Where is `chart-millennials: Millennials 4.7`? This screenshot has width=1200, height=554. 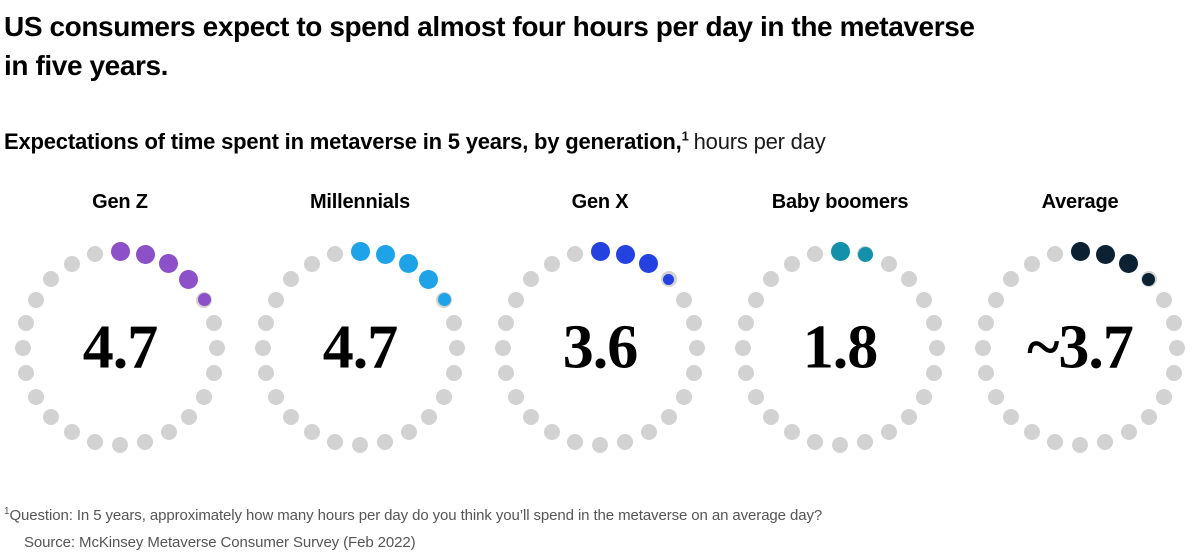
chart-millennials: Millennials 4.7 is located at coordinates (360, 336).